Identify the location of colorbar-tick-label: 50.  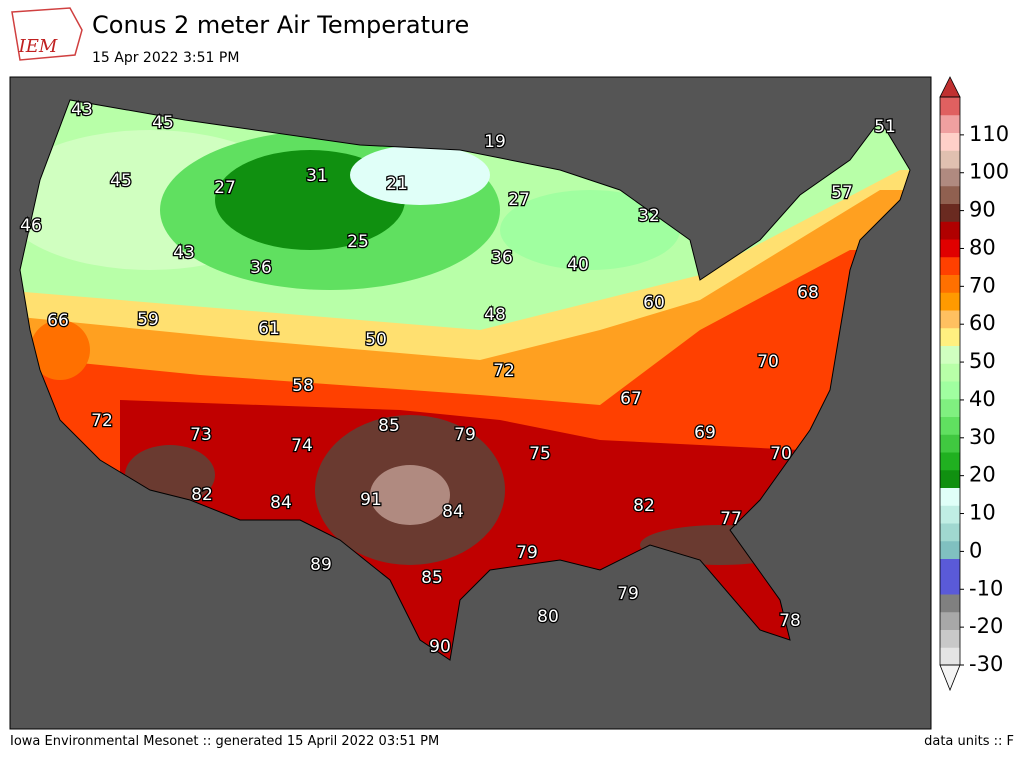
(982, 361).